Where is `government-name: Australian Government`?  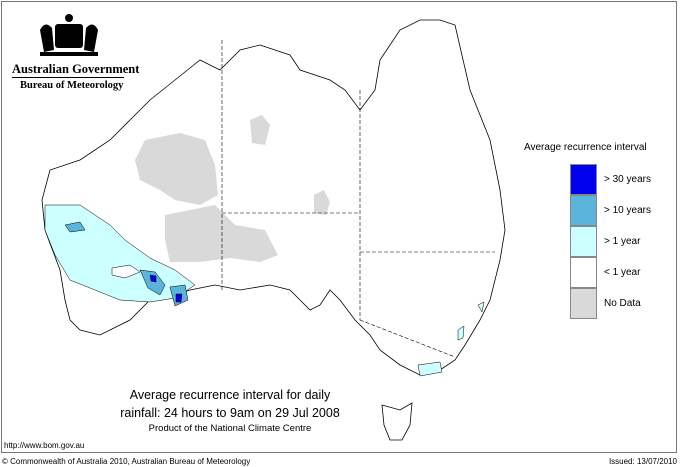 government-name: Australian Government is located at coordinates (76, 69).